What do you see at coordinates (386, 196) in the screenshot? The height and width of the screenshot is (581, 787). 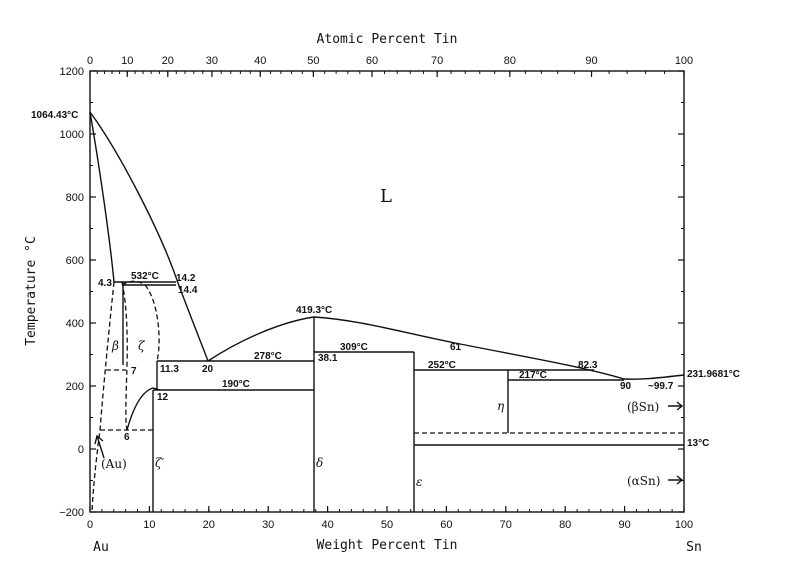 I see `phase-label-liquid: L` at bounding box center [386, 196].